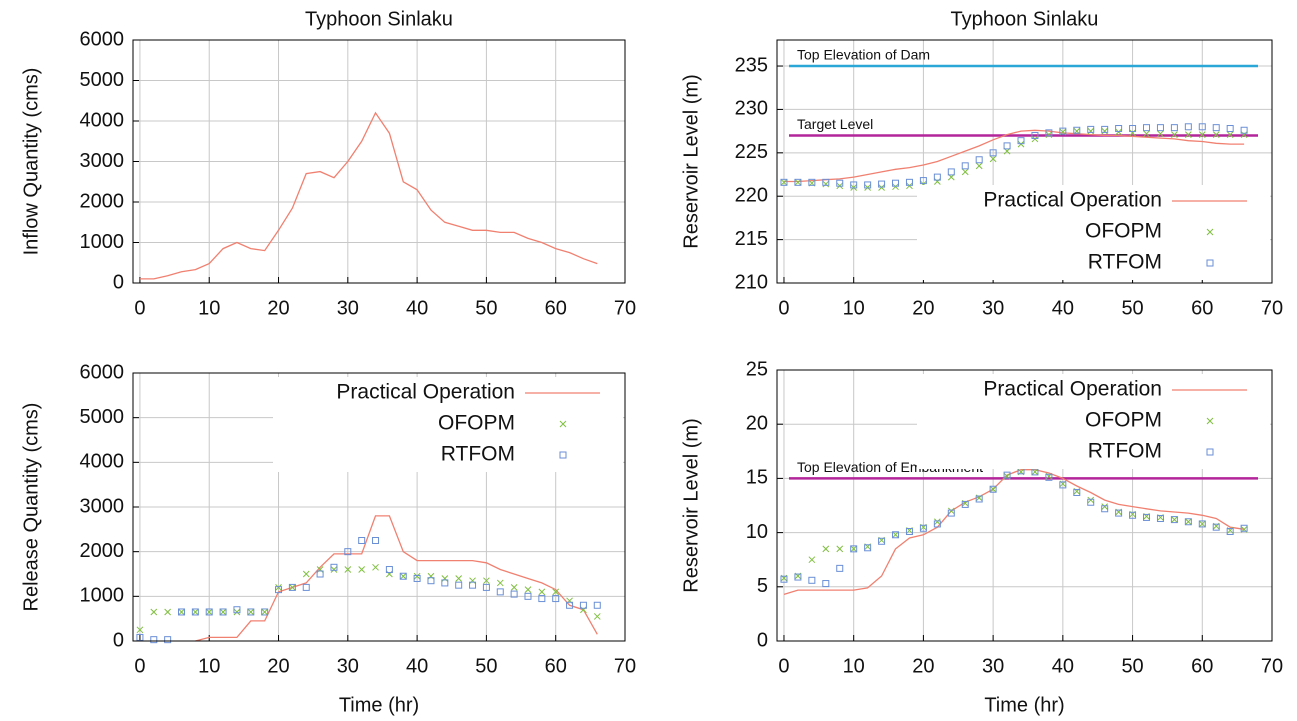  Describe the element at coordinates (1024, 505) in the screenshot. I see `plot-frame` at that location.